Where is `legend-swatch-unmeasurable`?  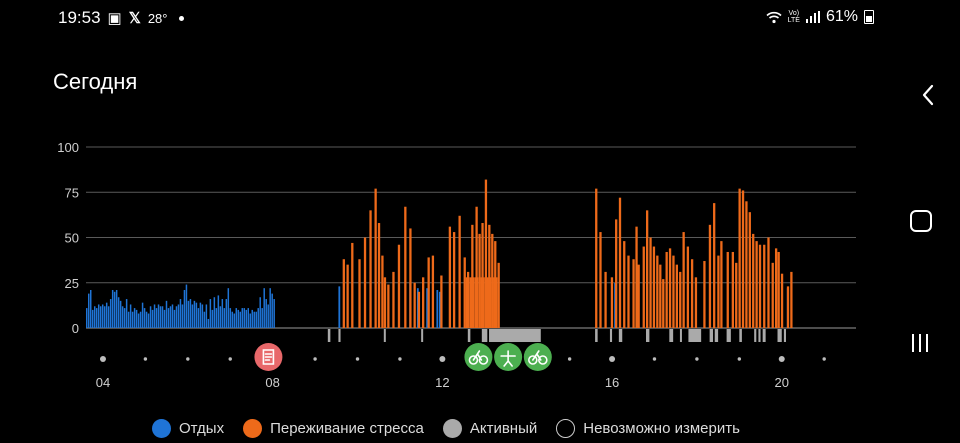
legend-swatch-unmeasurable is located at coordinates (566, 428).